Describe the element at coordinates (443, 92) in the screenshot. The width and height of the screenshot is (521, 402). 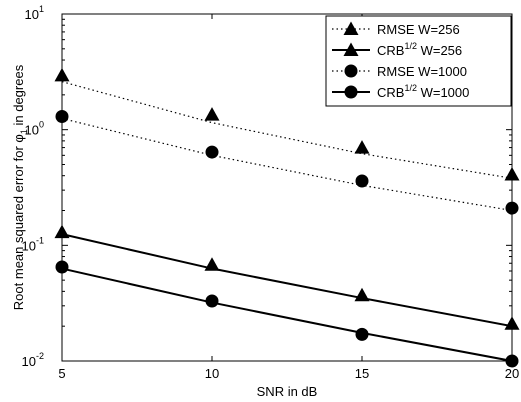
I see `legend-text-suffix: W=1000` at that location.